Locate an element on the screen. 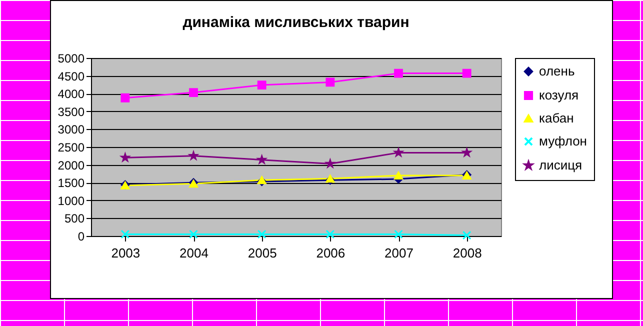 The height and width of the screenshot is (326, 643). x-tick-label: 2006 is located at coordinates (331, 253).